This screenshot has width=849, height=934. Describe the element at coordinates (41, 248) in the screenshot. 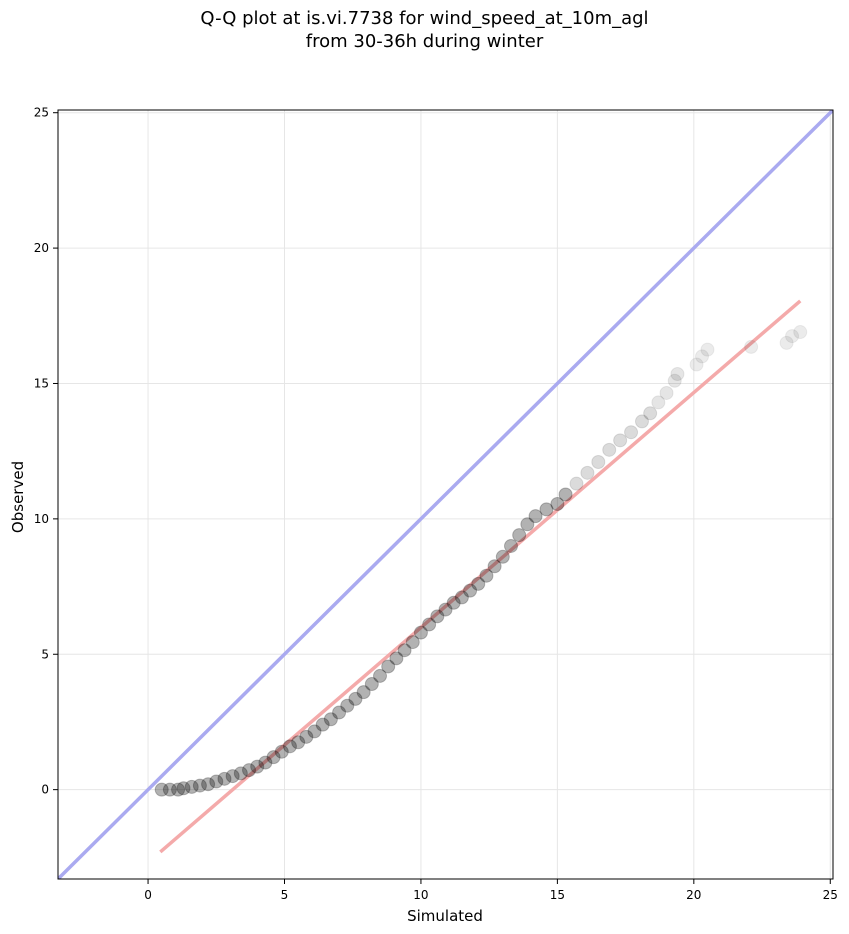

I see `y-tick-label-4: 20` at that location.